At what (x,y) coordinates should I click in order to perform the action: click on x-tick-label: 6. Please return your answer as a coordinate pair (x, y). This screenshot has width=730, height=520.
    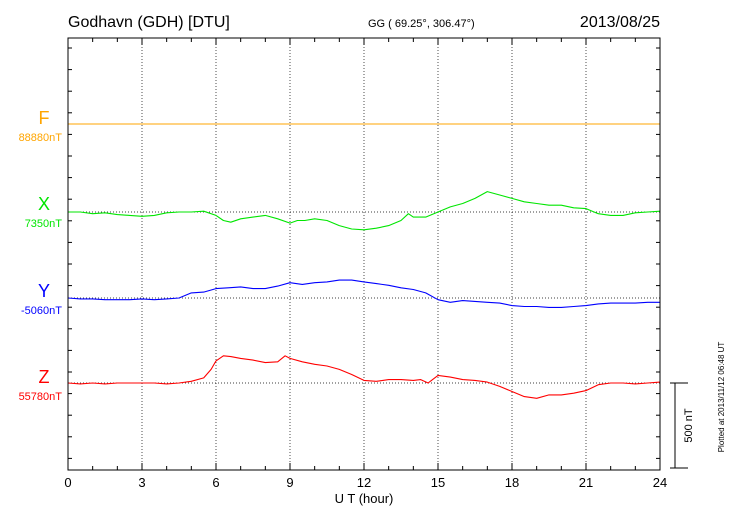
    Looking at the image, I should click on (215, 482).